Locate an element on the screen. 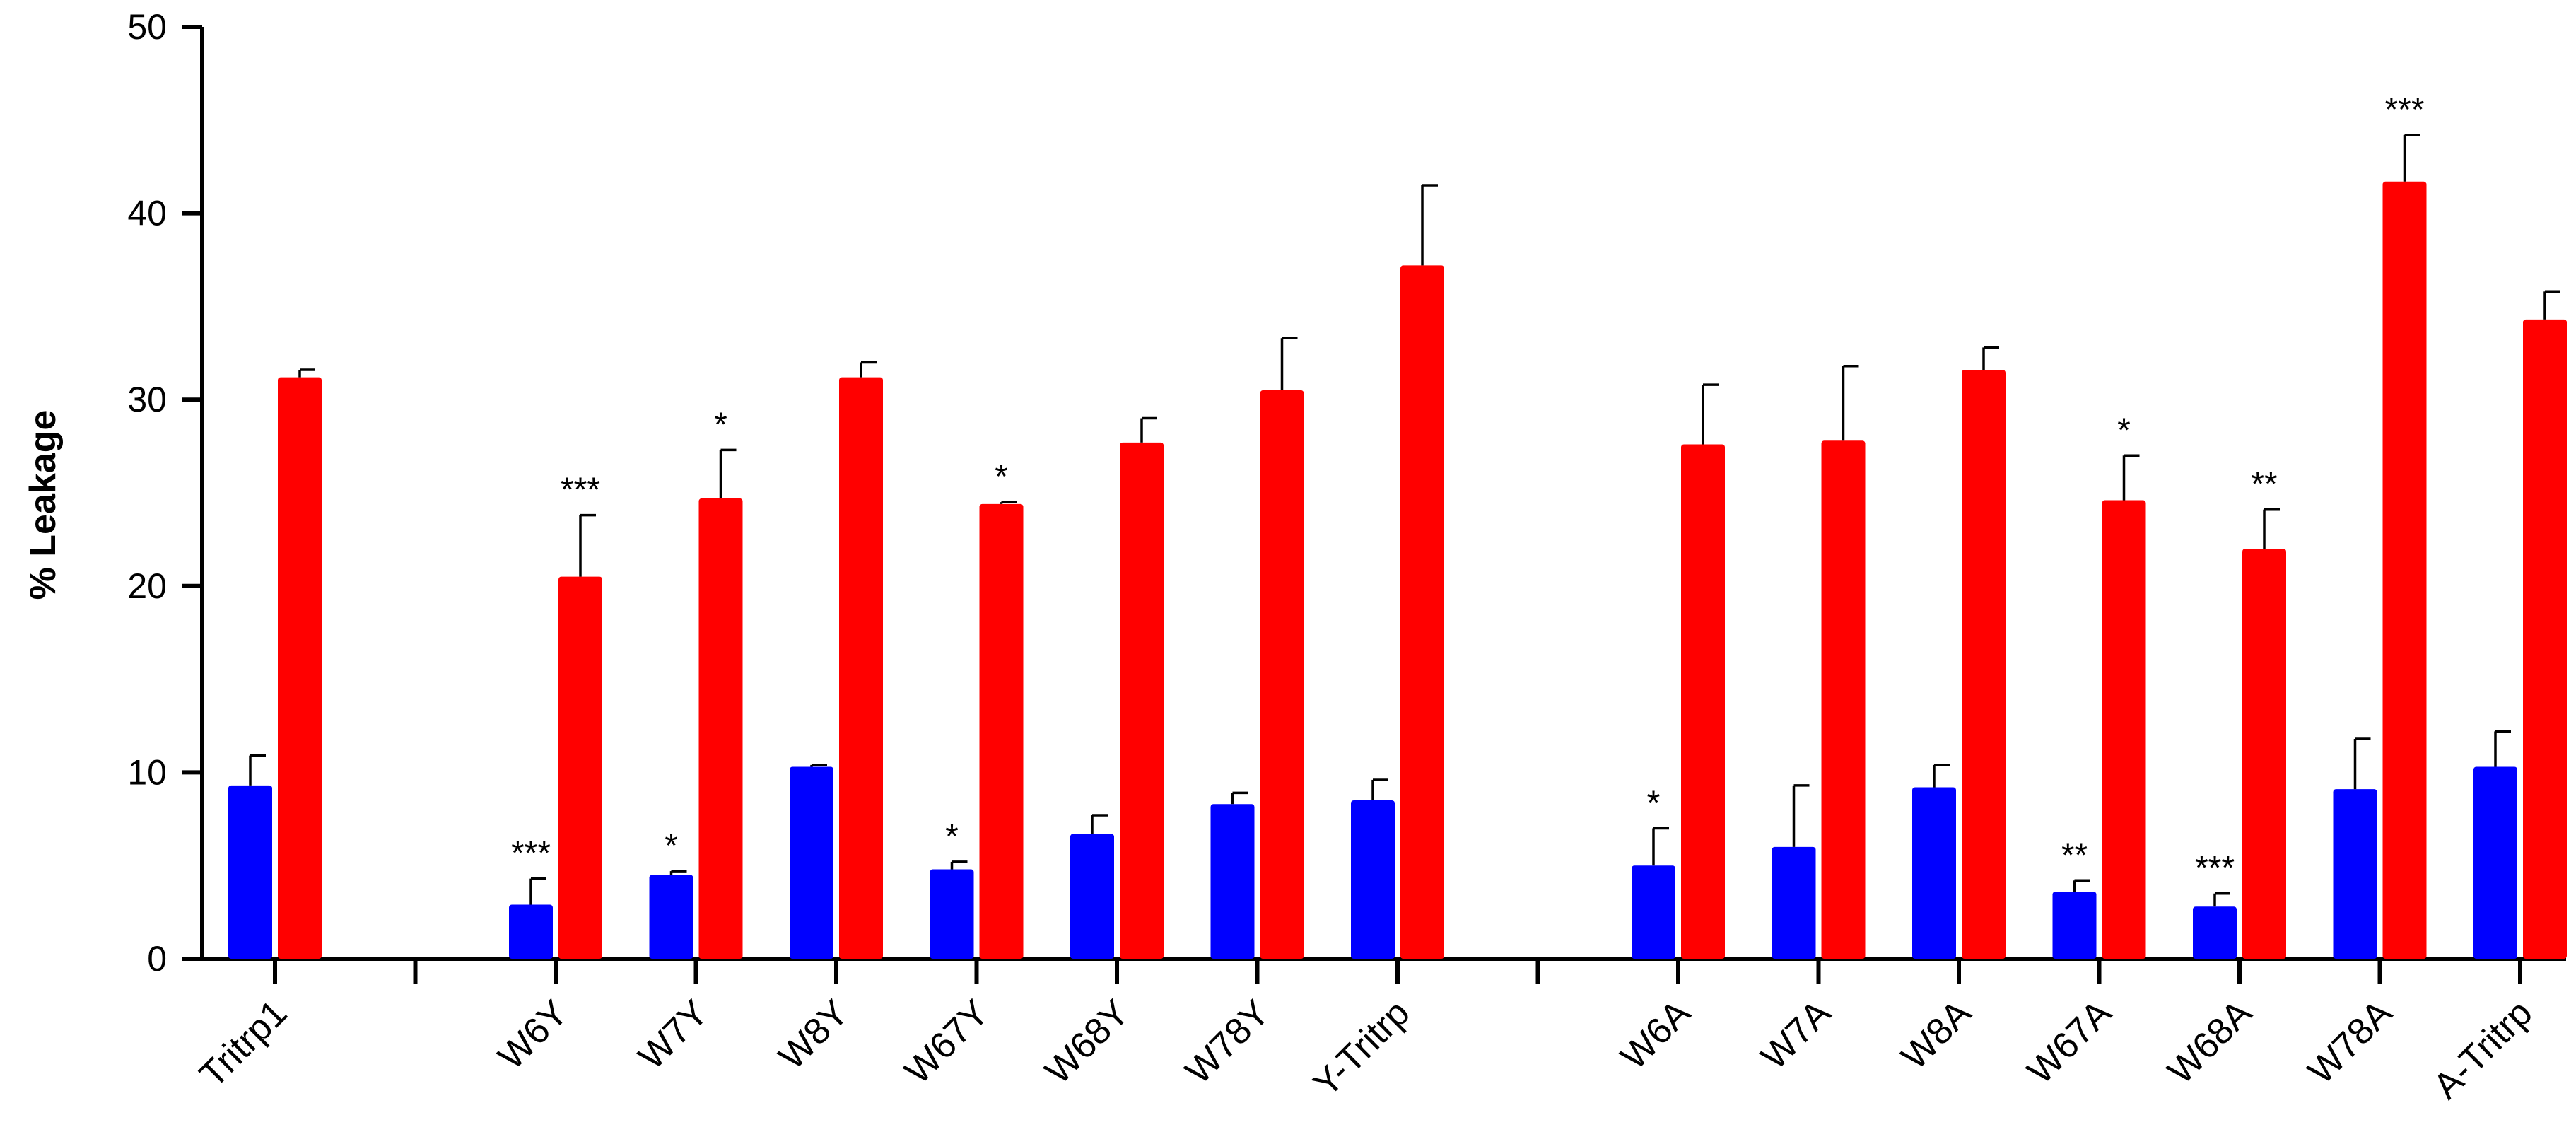  category-label: W7Y is located at coordinates (673, 1035).